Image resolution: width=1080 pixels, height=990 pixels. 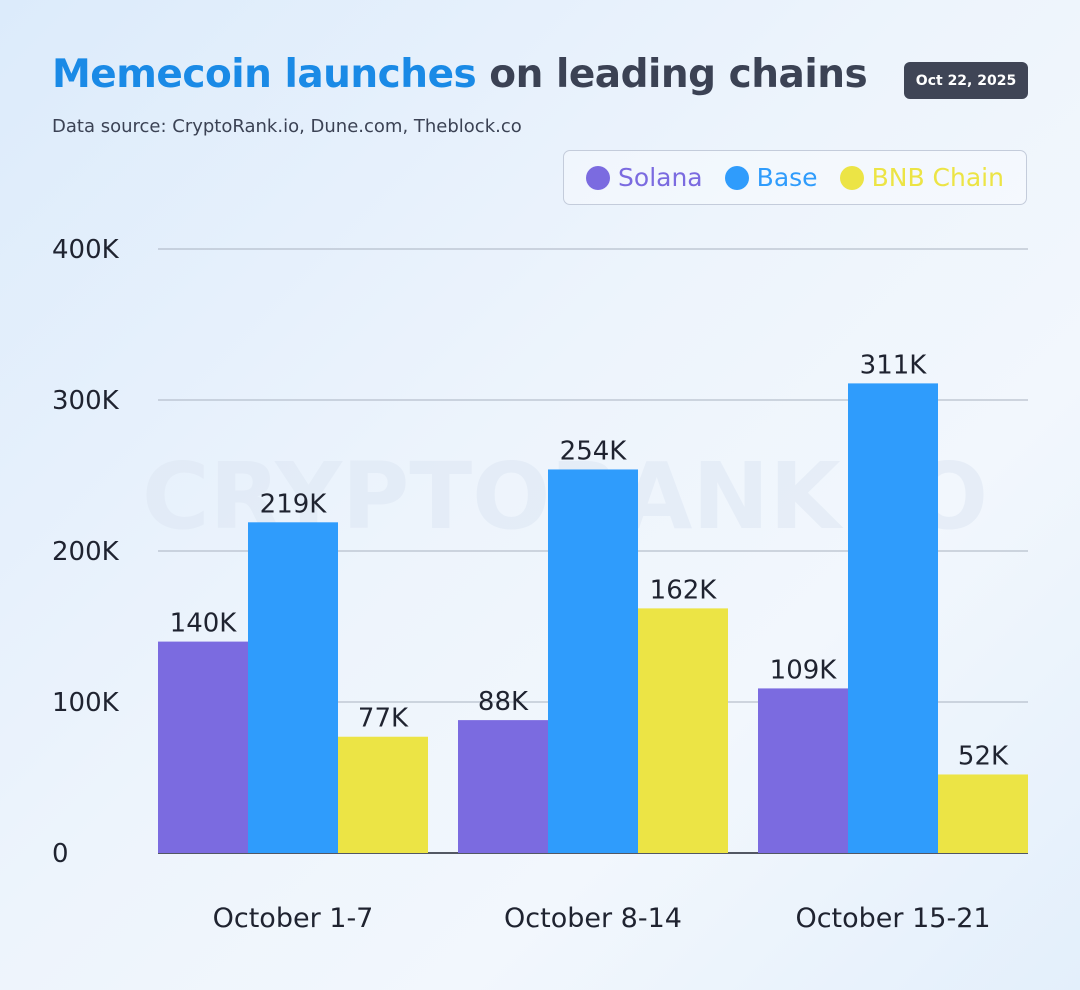 I want to click on data-label: 254K, so click(x=594, y=451).